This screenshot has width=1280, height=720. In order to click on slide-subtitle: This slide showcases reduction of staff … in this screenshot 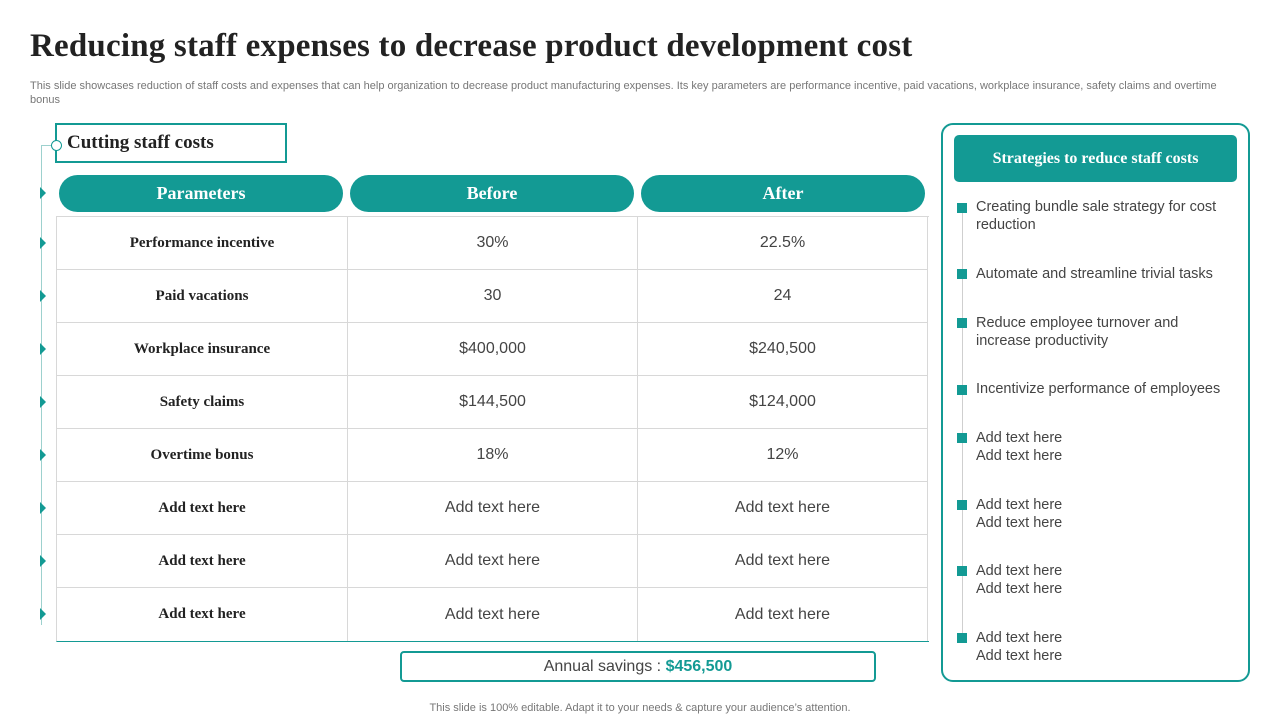, I will do `click(623, 93)`.